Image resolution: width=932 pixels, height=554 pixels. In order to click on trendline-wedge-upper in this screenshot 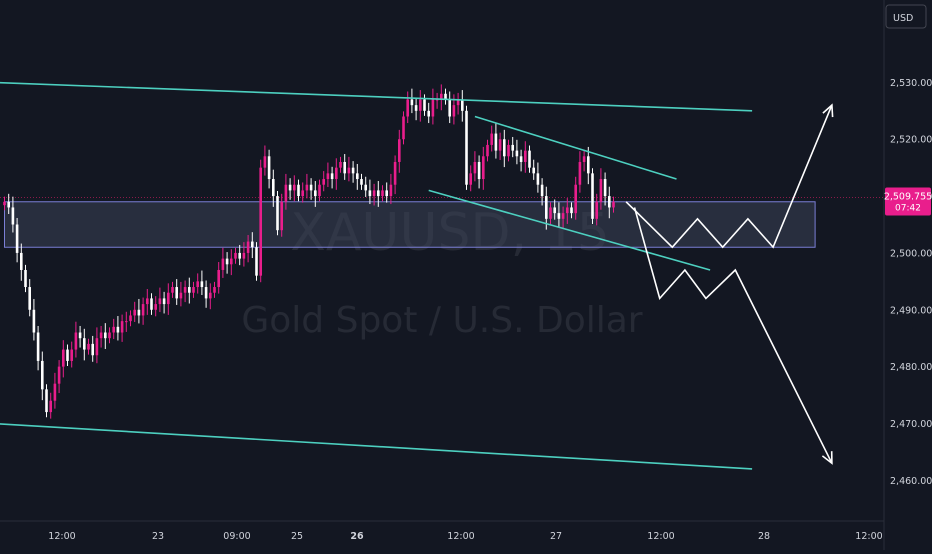, I will do `click(575, 147)`.